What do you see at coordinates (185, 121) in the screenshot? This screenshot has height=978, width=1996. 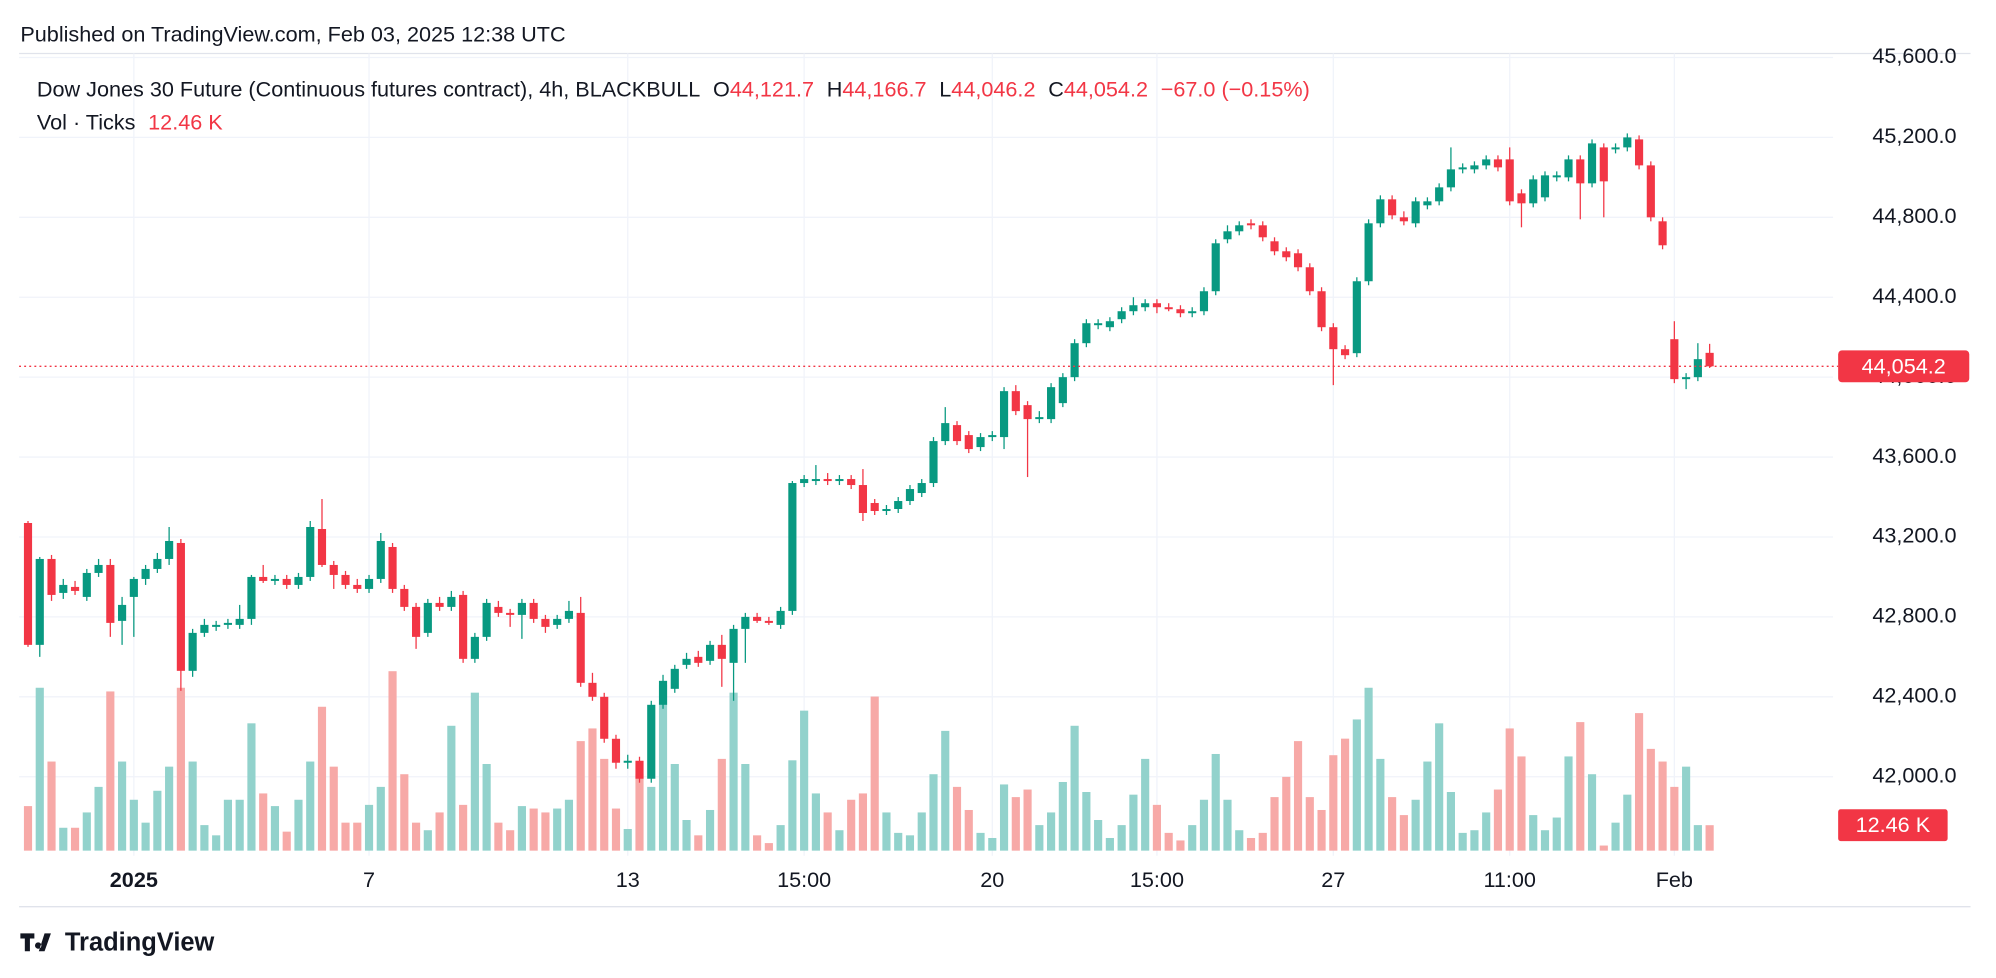 I see `volume-value: 12.46 K` at bounding box center [185, 121].